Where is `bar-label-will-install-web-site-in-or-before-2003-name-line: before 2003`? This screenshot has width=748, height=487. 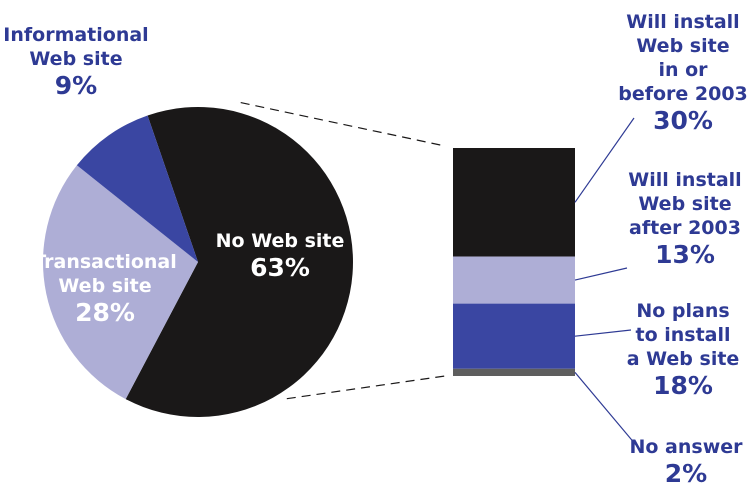
bar-label-will-install-web-site-in-or-before-2003-name-line: before 2003 is located at coordinates (683, 94).